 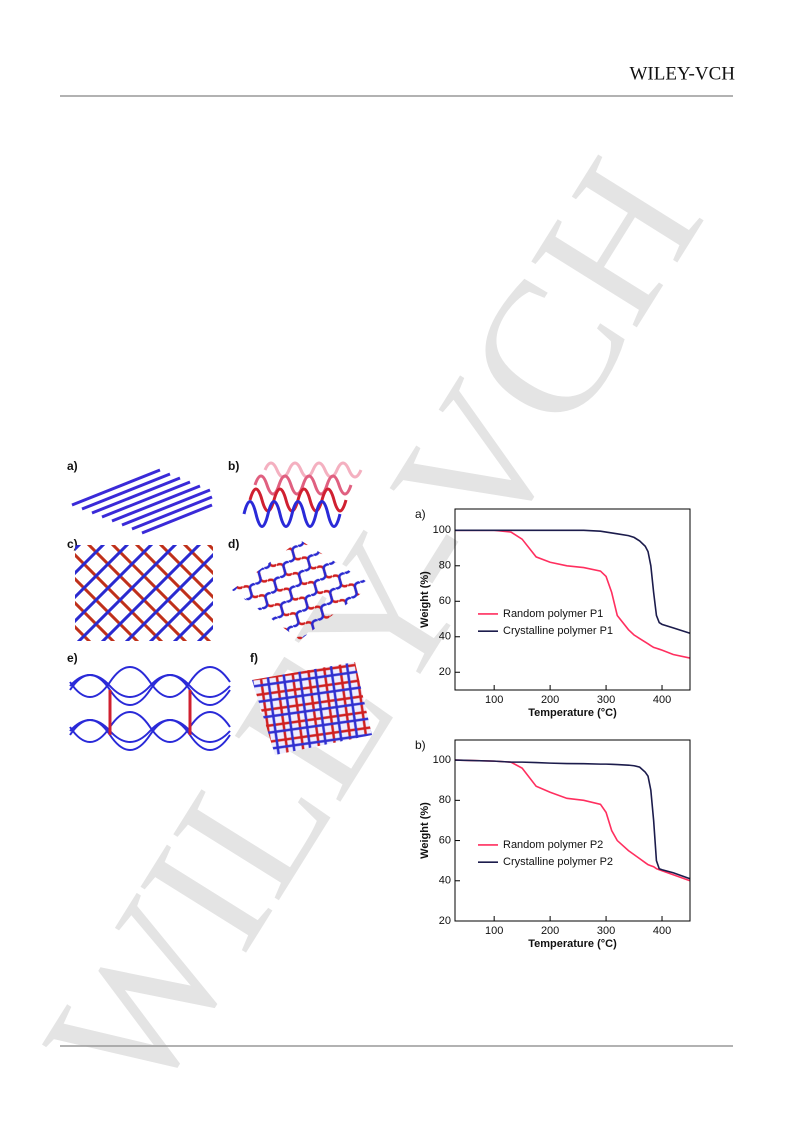 What do you see at coordinates (219, 607) in the screenshot?
I see `structure-panels: a) b) c) d) e) f)` at bounding box center [219, 607].